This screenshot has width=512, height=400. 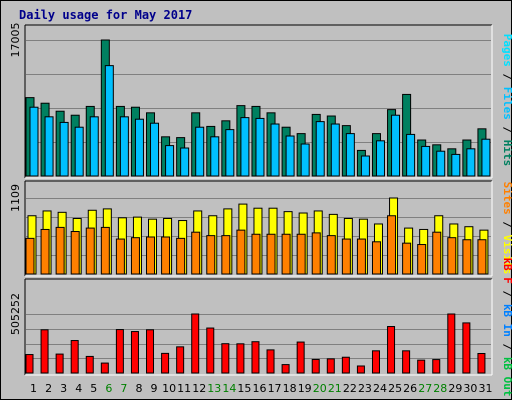 I want to click on chart-title: Daily usage for May 2017, so click(x=106, y=15).